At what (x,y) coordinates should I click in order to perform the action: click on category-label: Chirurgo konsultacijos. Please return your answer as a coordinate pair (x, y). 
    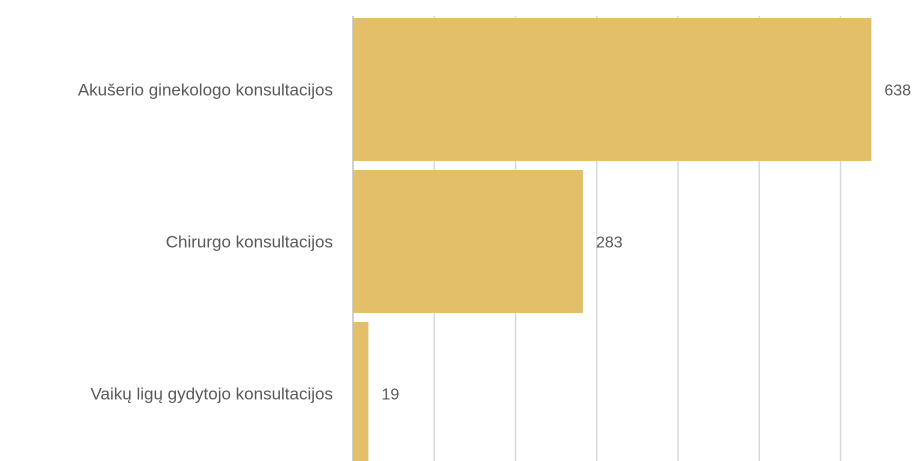
    Looking at the image, I should click on (249, 242).